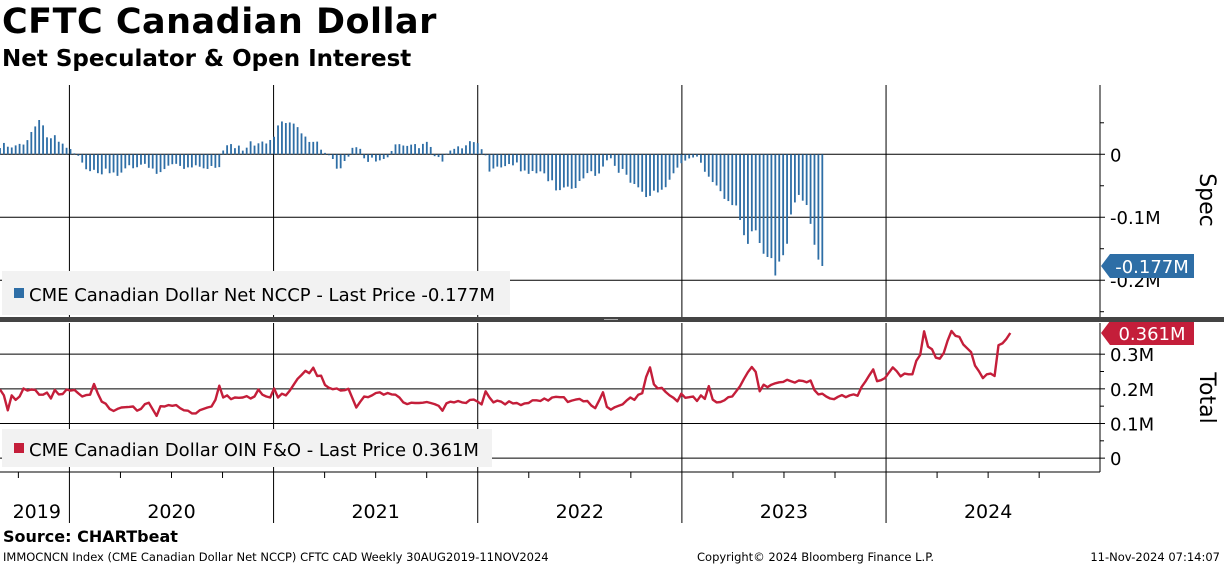 The image size is (1224, 566). Describe the element at coordinates (1206, 200) in the screenshot. I see `top-y-axis-title: Spec` at that location.